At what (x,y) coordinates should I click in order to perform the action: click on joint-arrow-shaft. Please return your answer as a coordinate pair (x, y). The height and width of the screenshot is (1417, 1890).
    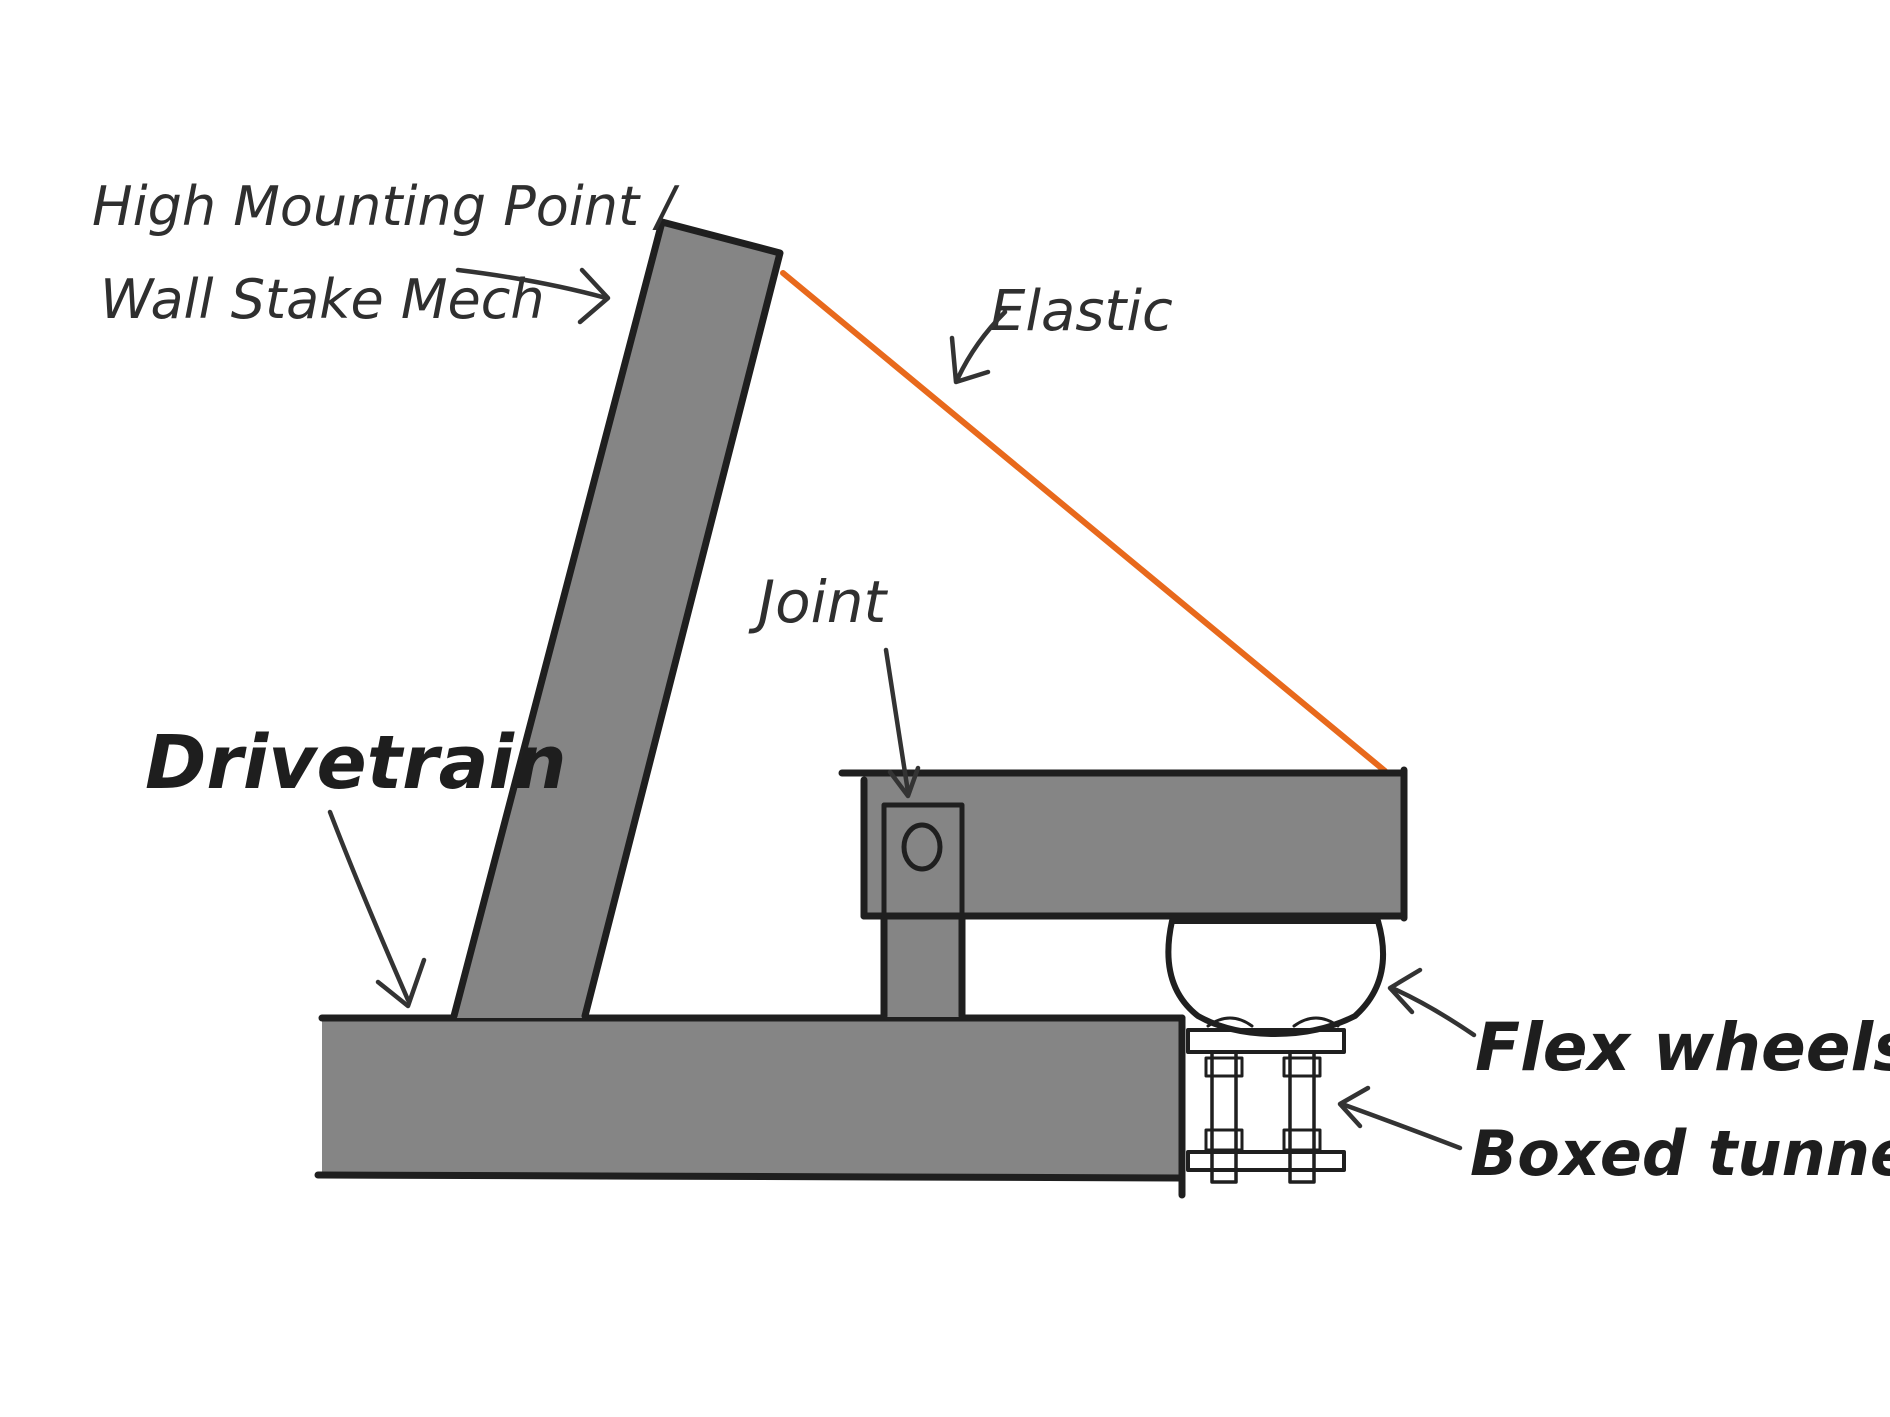
    Looking at the image, I should click on (897, 721).